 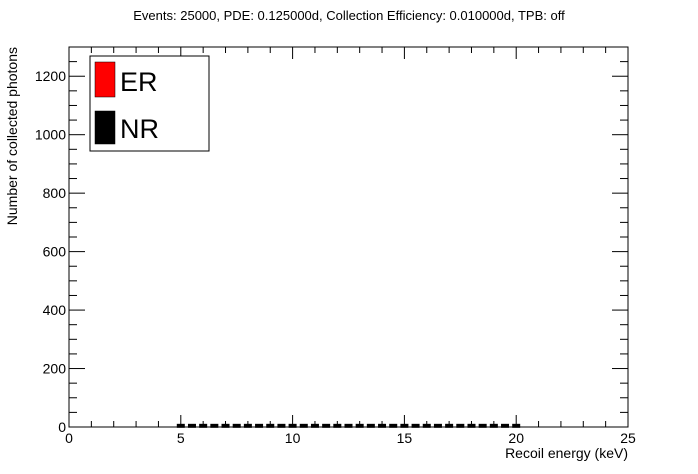 What do you see at coordinates (69, 438) in the screenshot?
I see `x-tick-label: 0` at bounding box center [69, 438].